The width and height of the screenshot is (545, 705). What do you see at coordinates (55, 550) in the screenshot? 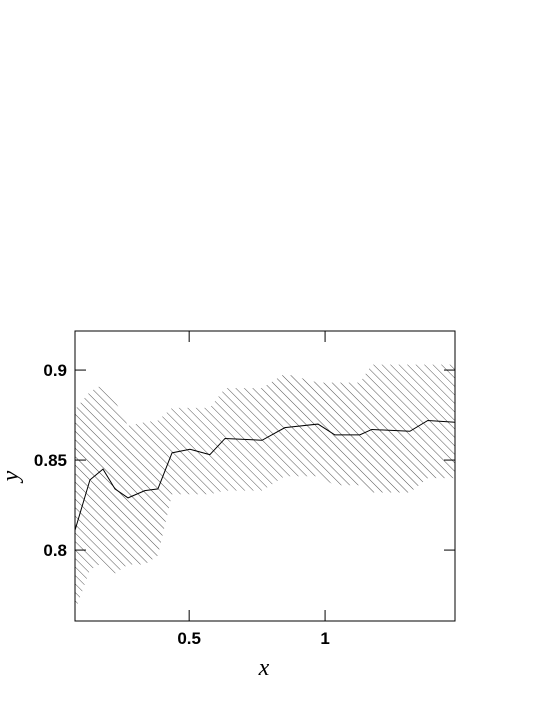
I see `y-tick-label: 0.8` at bounding box center [55, 550].